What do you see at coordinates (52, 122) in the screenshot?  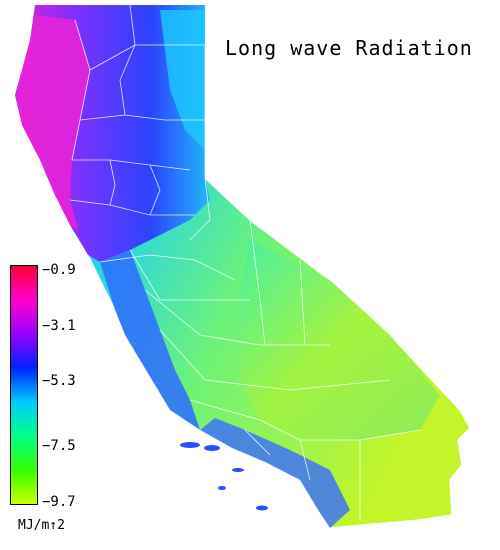 I see `north-coast-region` at bounding box center [52, 122].